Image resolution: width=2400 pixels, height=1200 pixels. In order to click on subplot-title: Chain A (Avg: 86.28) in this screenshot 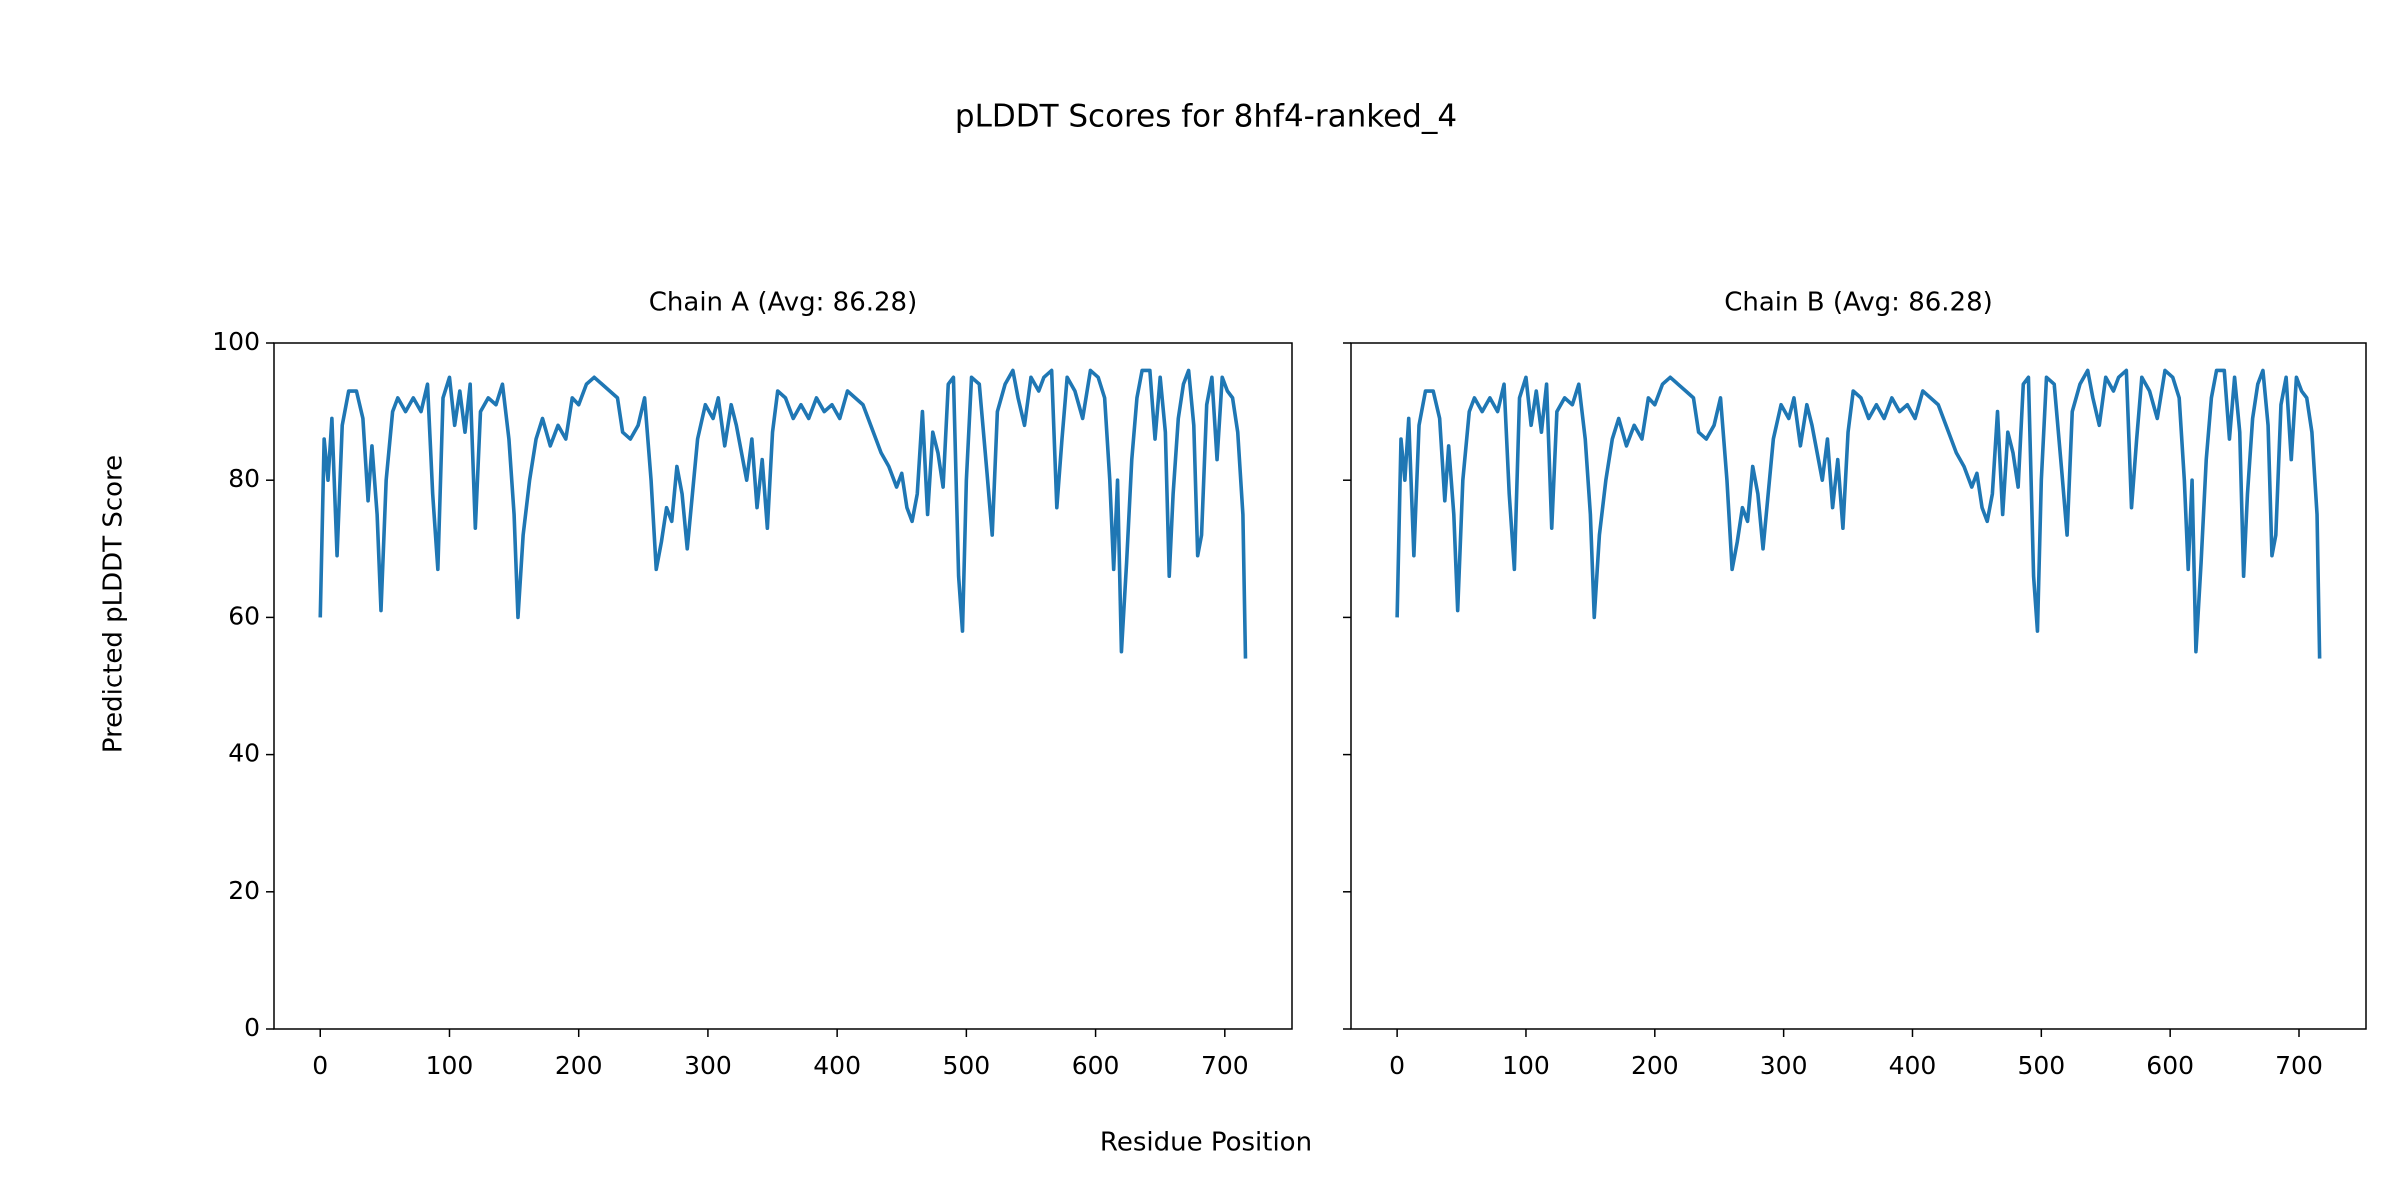, I will do `click(783, 303)`.